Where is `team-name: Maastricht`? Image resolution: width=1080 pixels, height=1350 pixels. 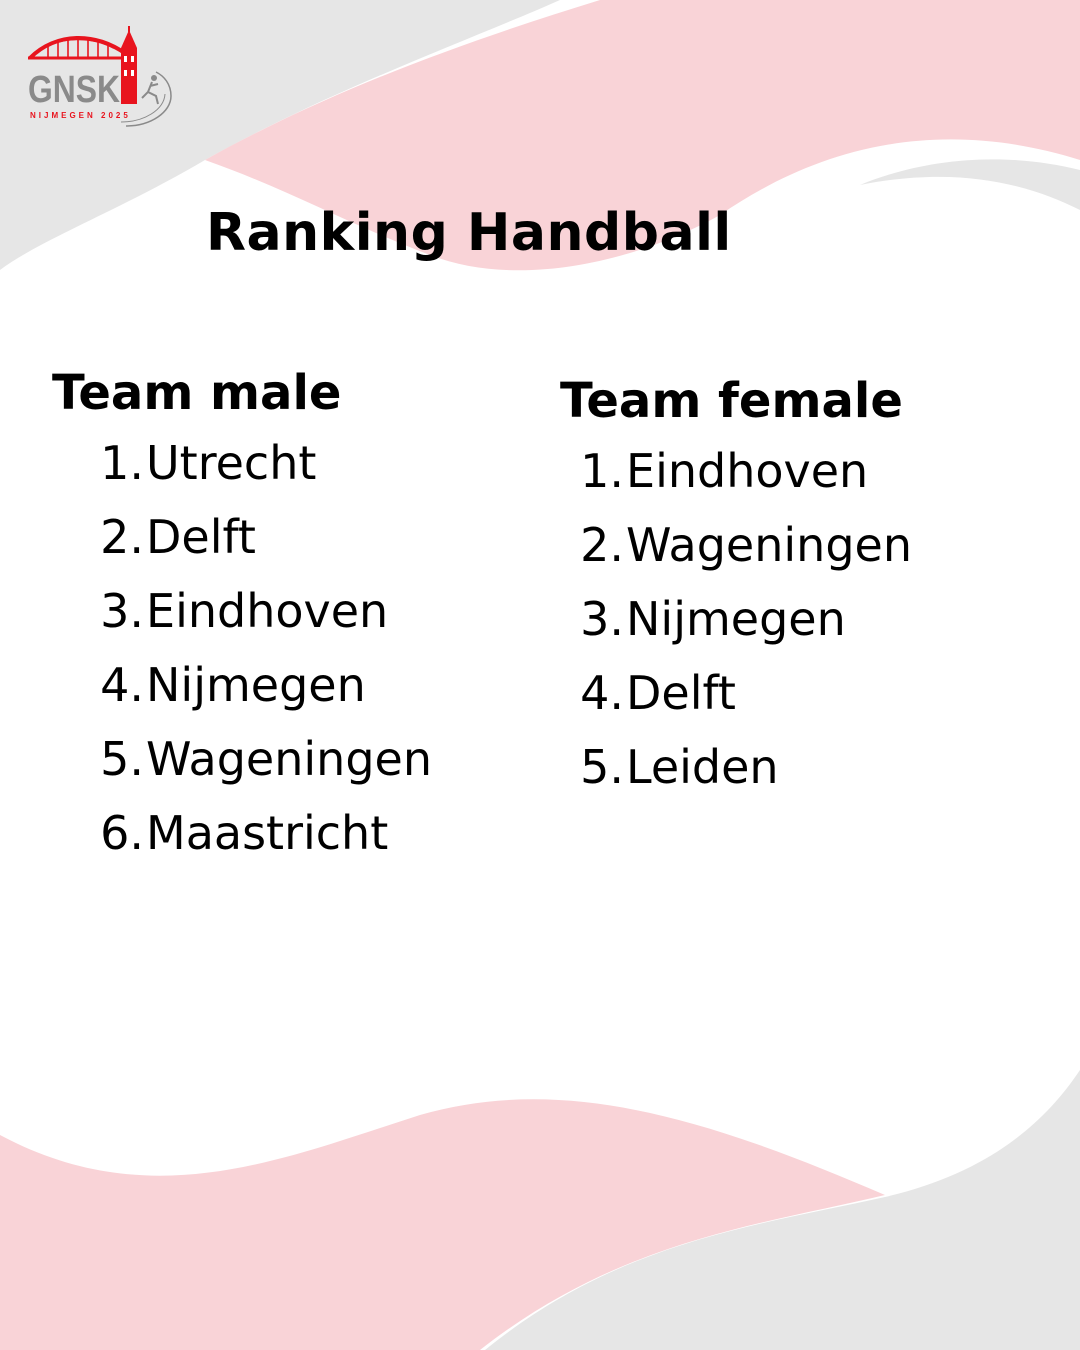
team-name: Maastricht is located at coordinates (267, 833).